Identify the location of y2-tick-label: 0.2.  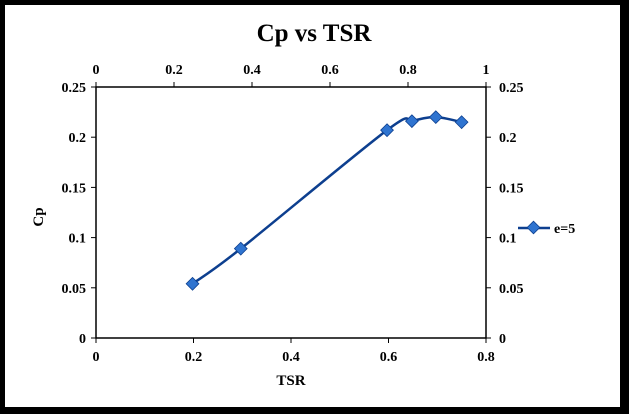
(508, 138).